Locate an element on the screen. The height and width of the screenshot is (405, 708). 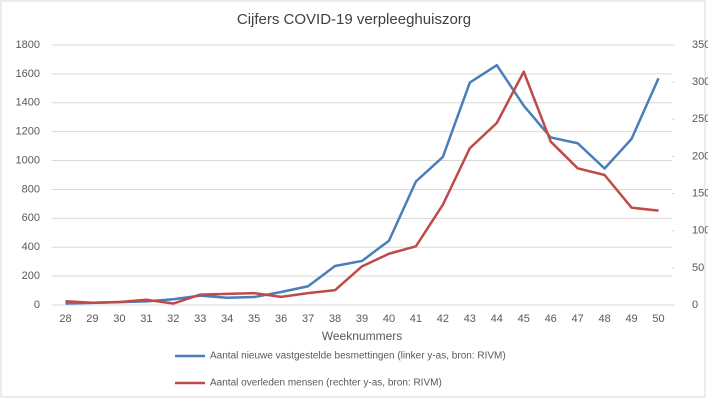
x-tick-label: 47 is located at coordinates (578, 319).